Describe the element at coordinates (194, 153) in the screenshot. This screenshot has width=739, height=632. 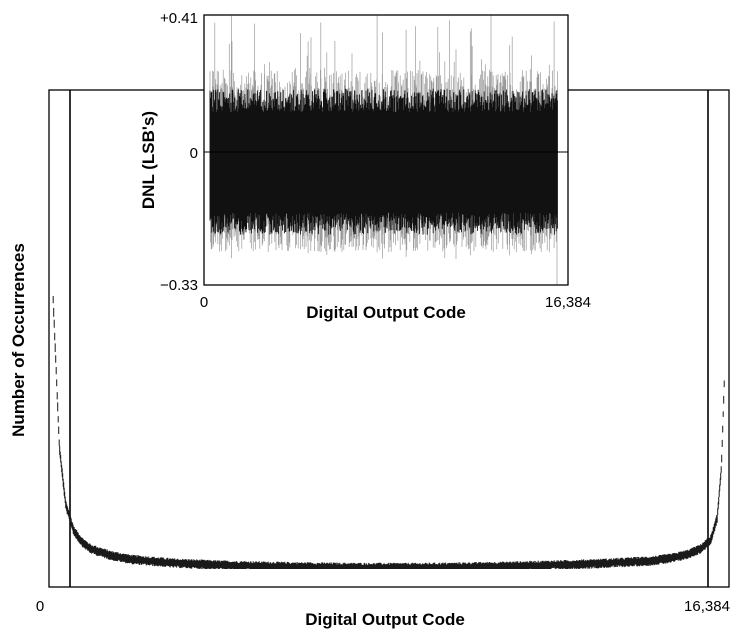
I see `inset-y-tick-zero: 0` at that location.